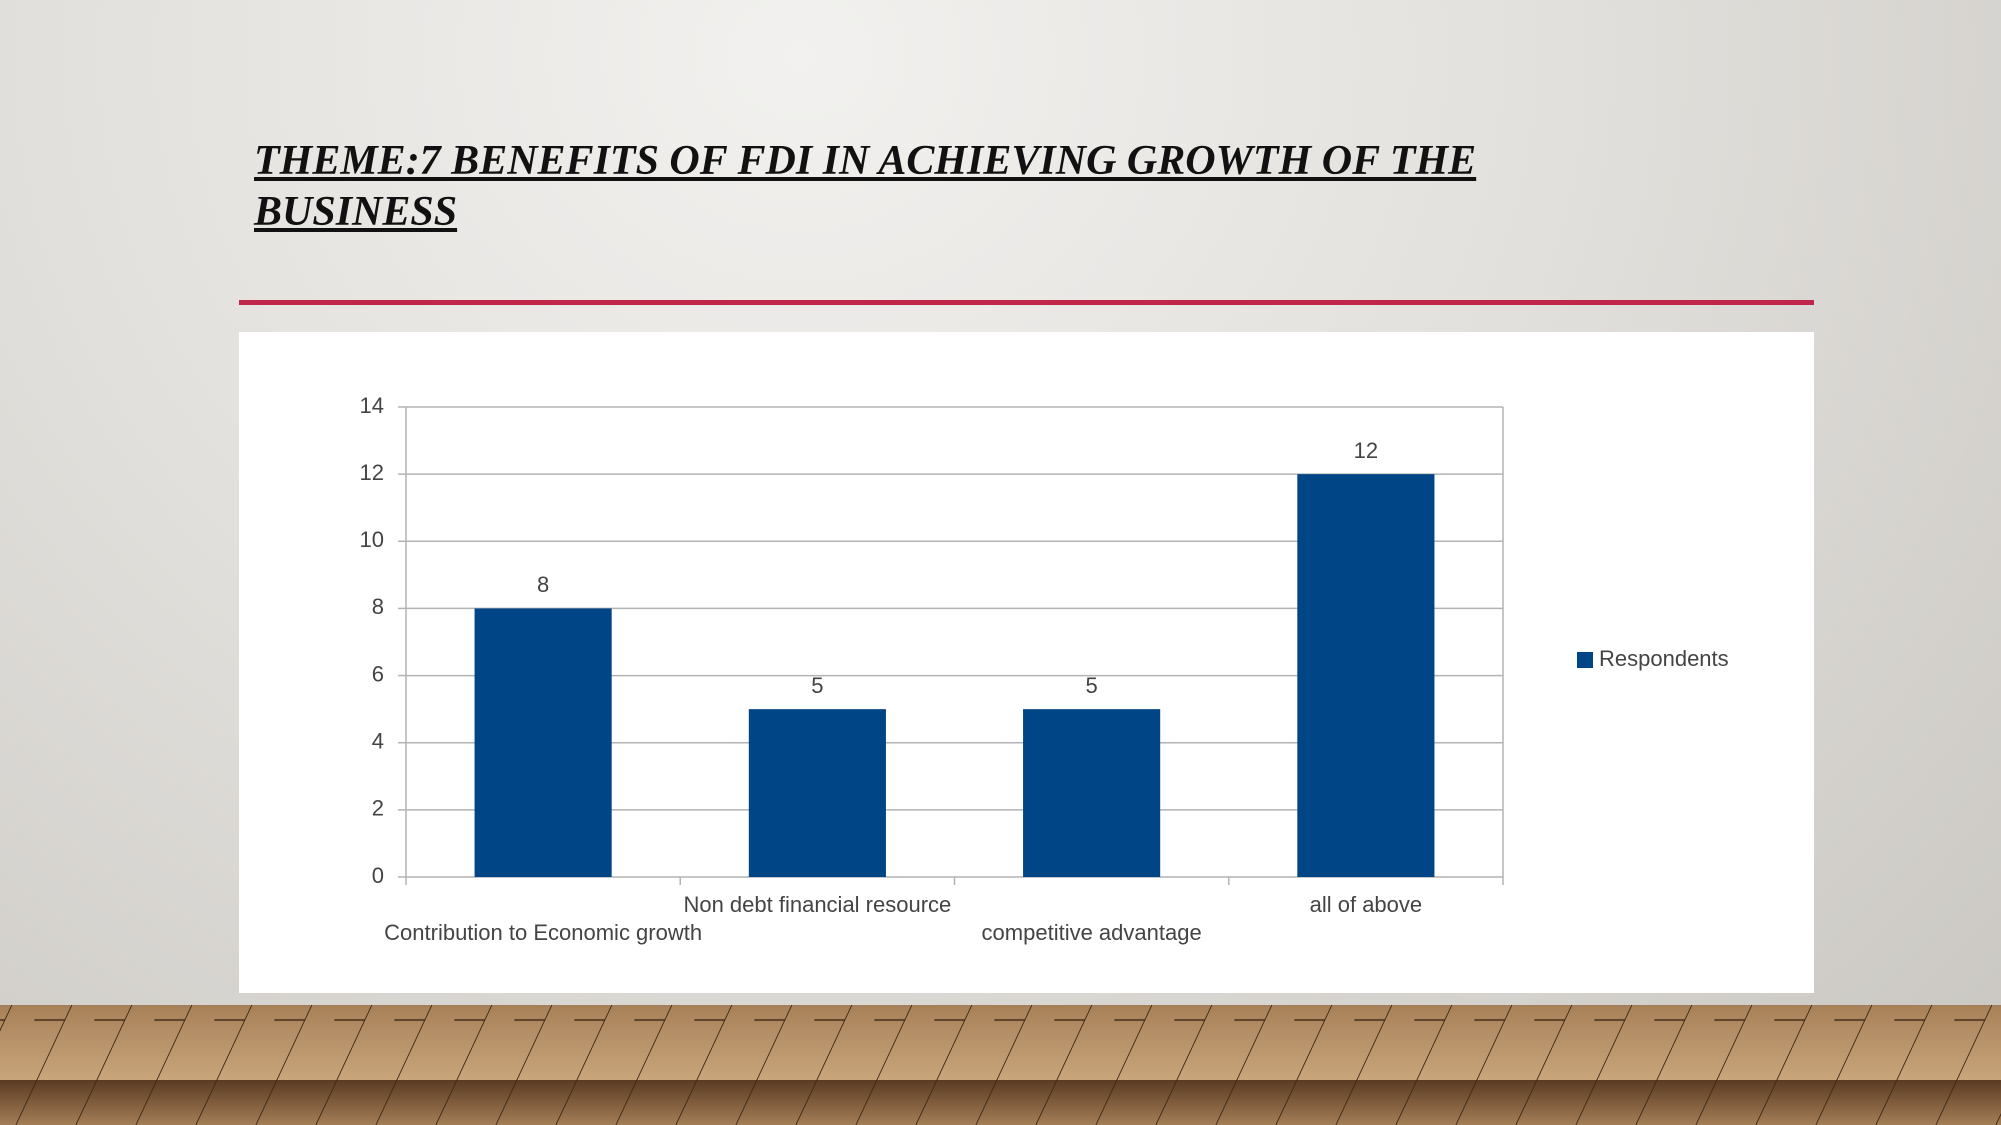 The image size is (2001, 1125). I want to click on legend-label: Respondents, so click(1664, 658).